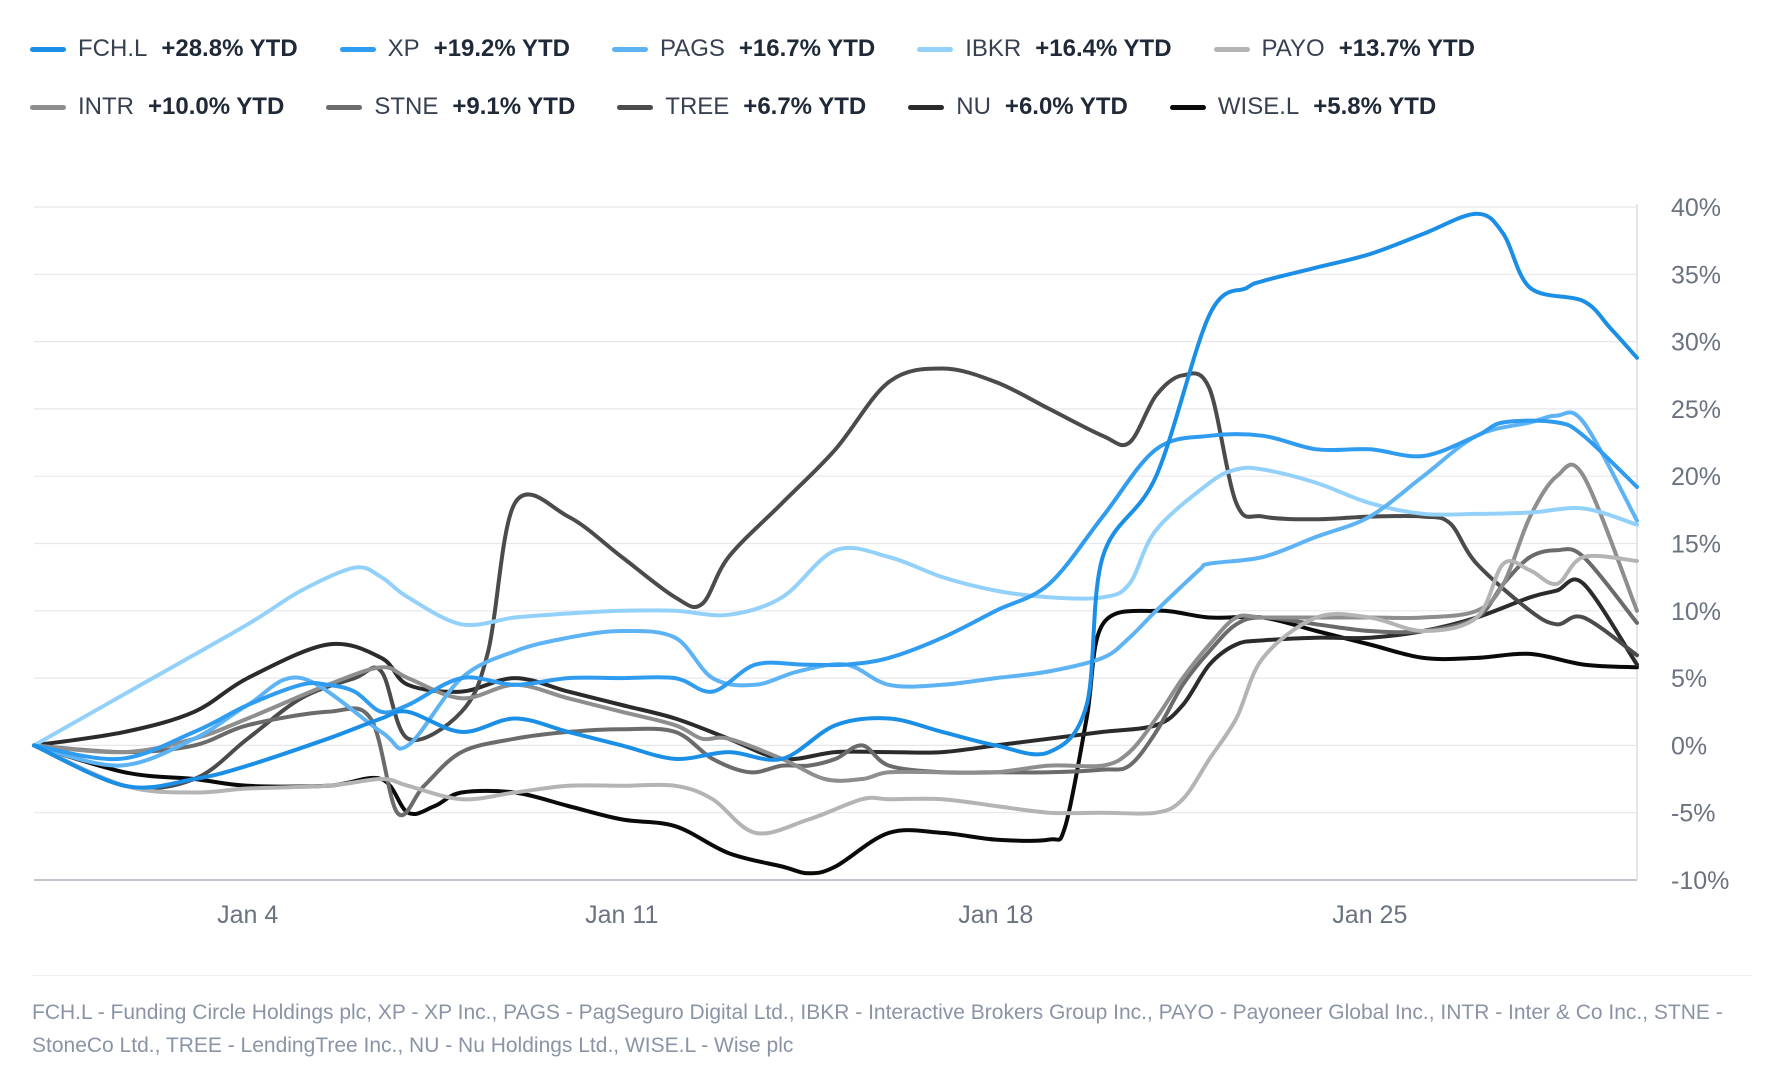 The width and height of the screenshot is (1772, 1090). I want to click on legend-series-name: PAYO, so click(1293, 48).